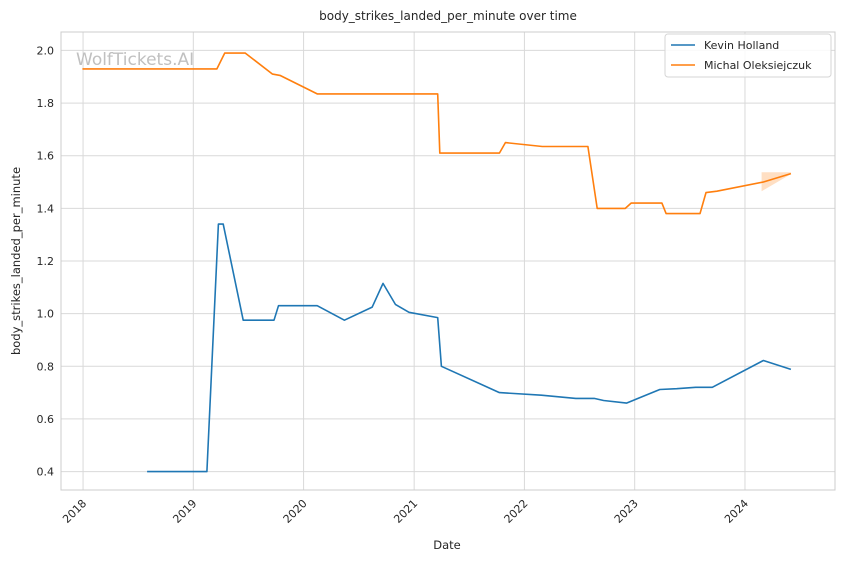  I want to click on y-tick-label: 0.6, so click(46, 419).